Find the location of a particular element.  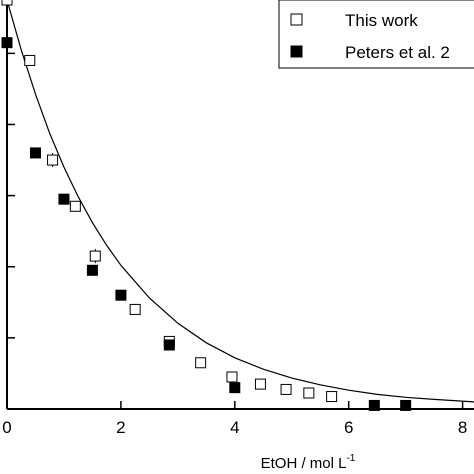

y-axis-ticks is located at coordinates (11, 195).